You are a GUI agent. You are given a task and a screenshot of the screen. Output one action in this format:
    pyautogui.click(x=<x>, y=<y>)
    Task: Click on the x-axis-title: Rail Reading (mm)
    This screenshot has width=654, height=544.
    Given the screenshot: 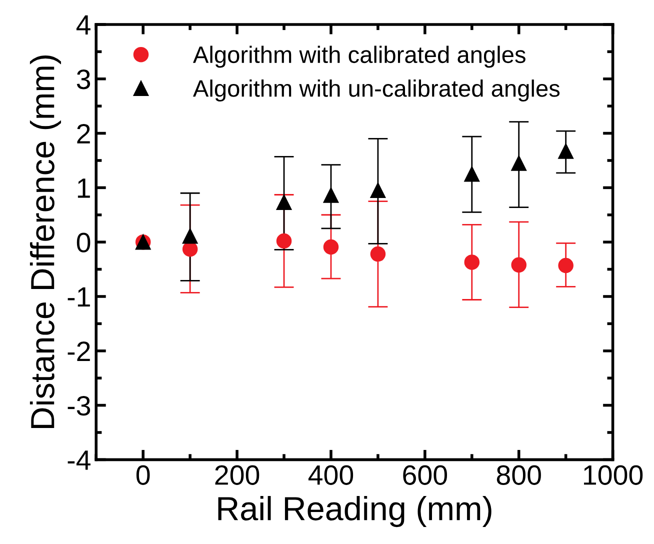 What is the action you would take?
    pyautogui.click(x=355, y=512)
    